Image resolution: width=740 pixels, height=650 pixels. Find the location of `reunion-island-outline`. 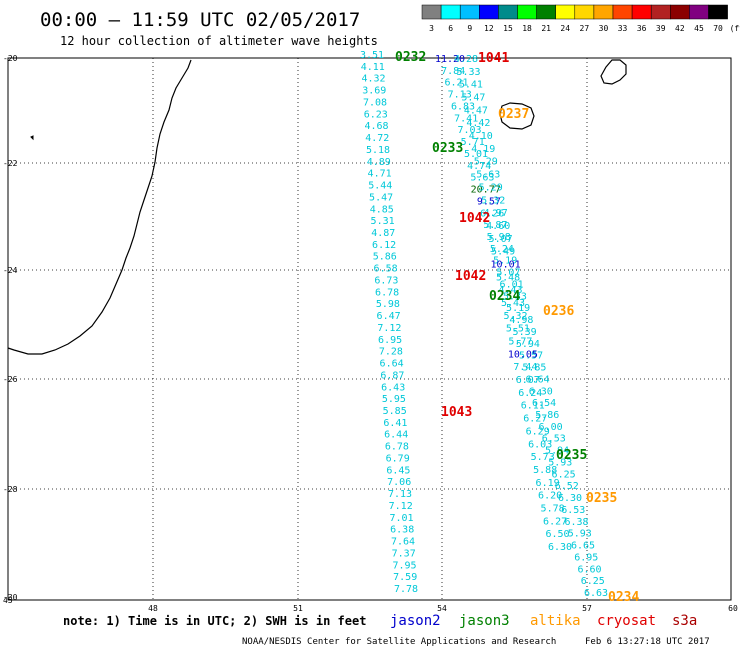

reunion-island-outline is located at coordinates (517, 116).